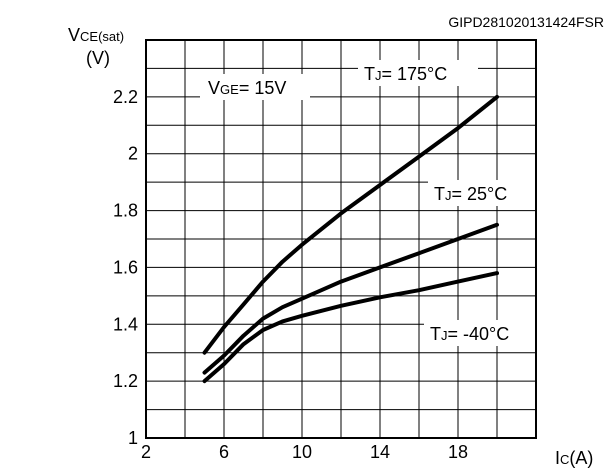 This screenshot has width=615, height=471. I want to click on series-label-25c: TJ= 25°C, so click(470, 194).